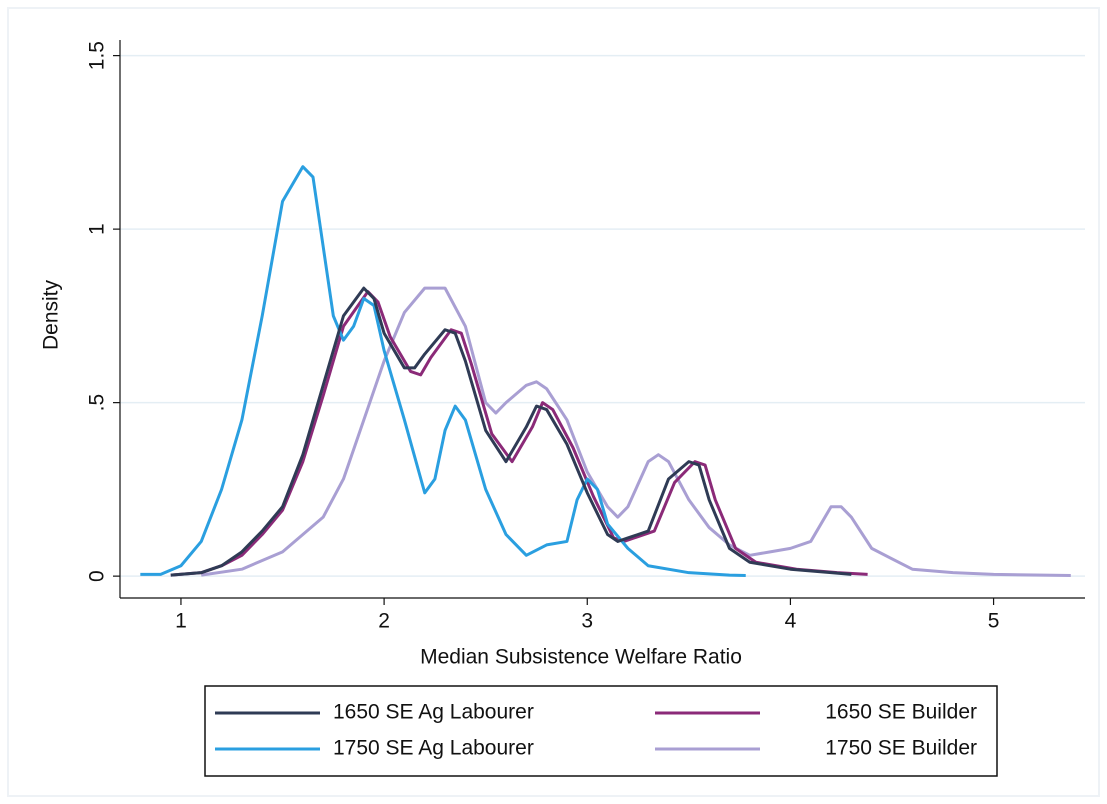 The image size is (1107, 804). Describe the element at coordinates (587, 621) in the screenshot. I see `x-tick-label: 3` at that location.